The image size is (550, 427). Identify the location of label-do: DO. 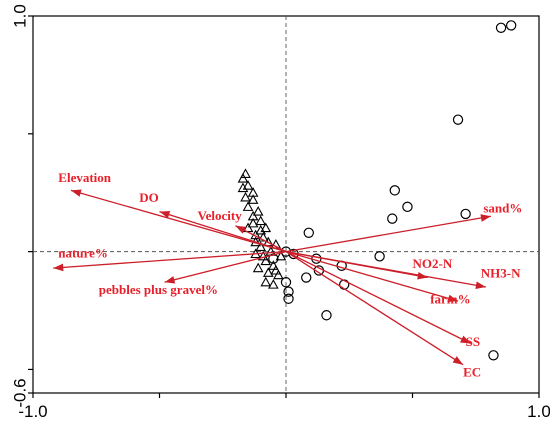
(149, 197).